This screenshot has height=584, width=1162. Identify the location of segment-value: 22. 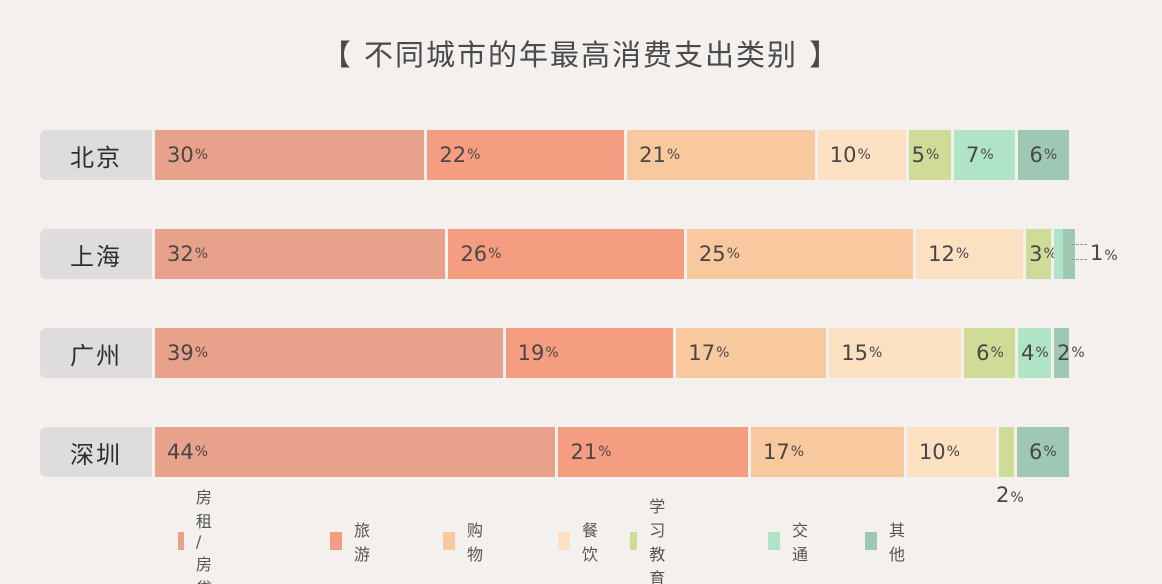
(453, 155).